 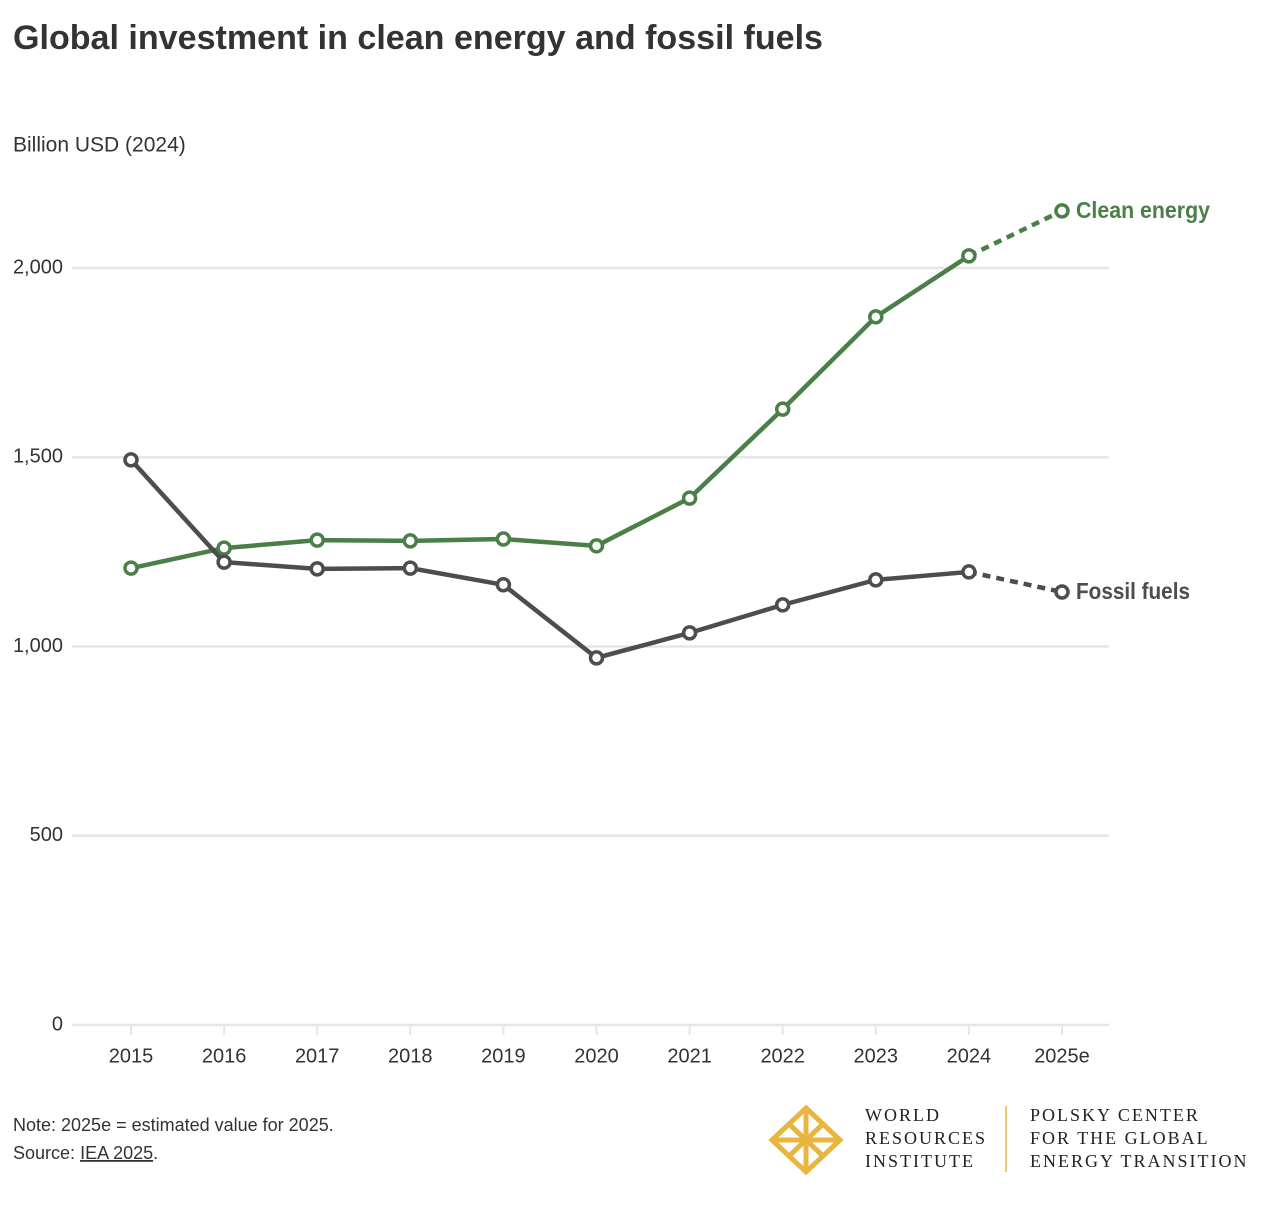 I want to click on source-label: Source:, so click(x=44, y=1153).